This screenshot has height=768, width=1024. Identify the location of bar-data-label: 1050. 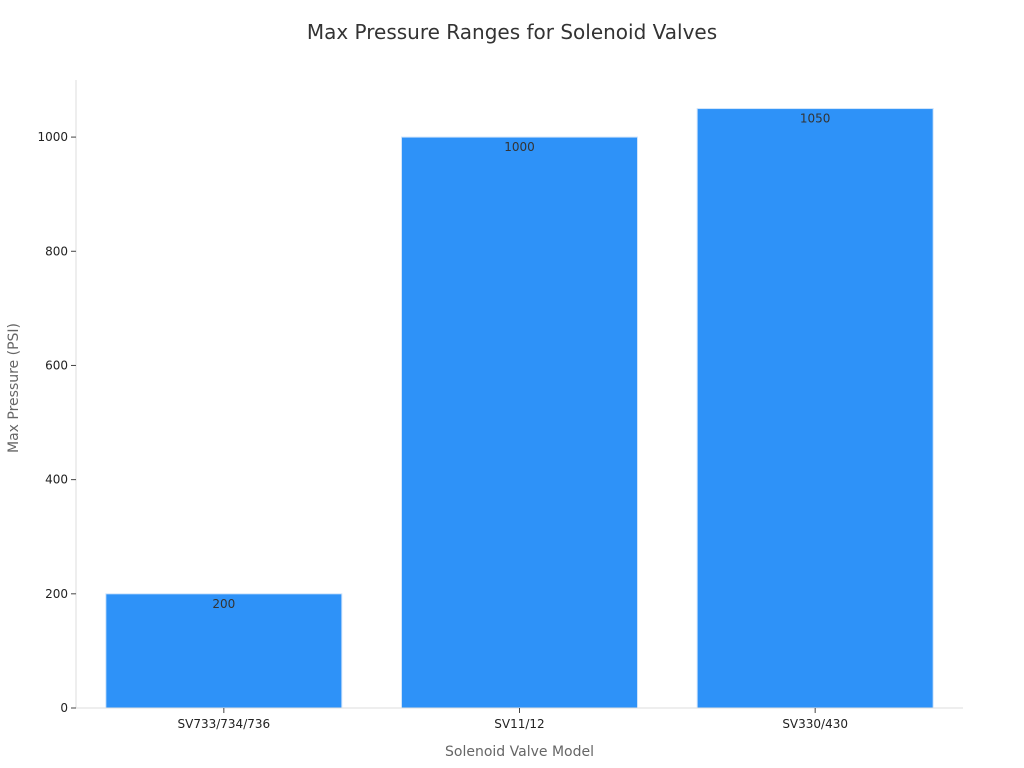
(815, 119).